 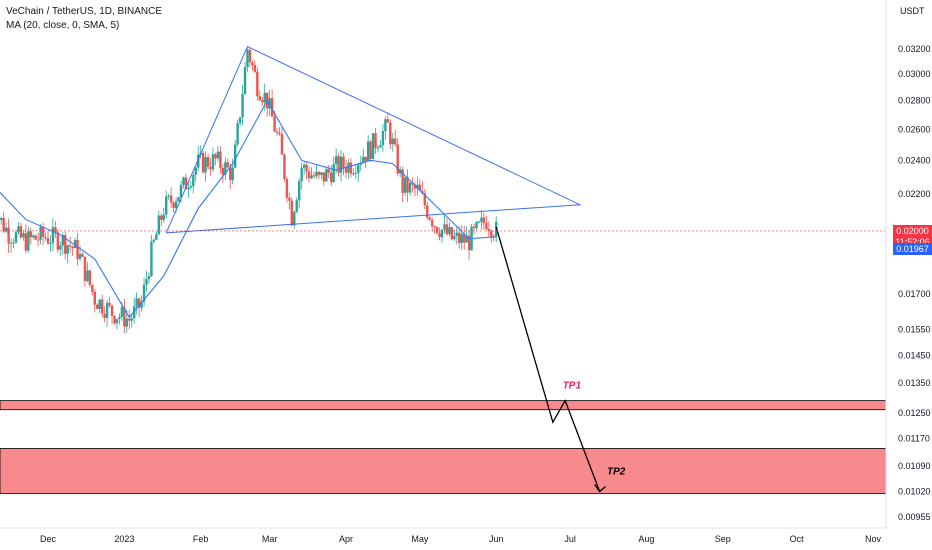 What do you see at coordinates (84, 11) in the screenshot?
I see `symbol-title: VeChain / TetherUS, 1D, BINANCE` at bounding box center [84, 11].